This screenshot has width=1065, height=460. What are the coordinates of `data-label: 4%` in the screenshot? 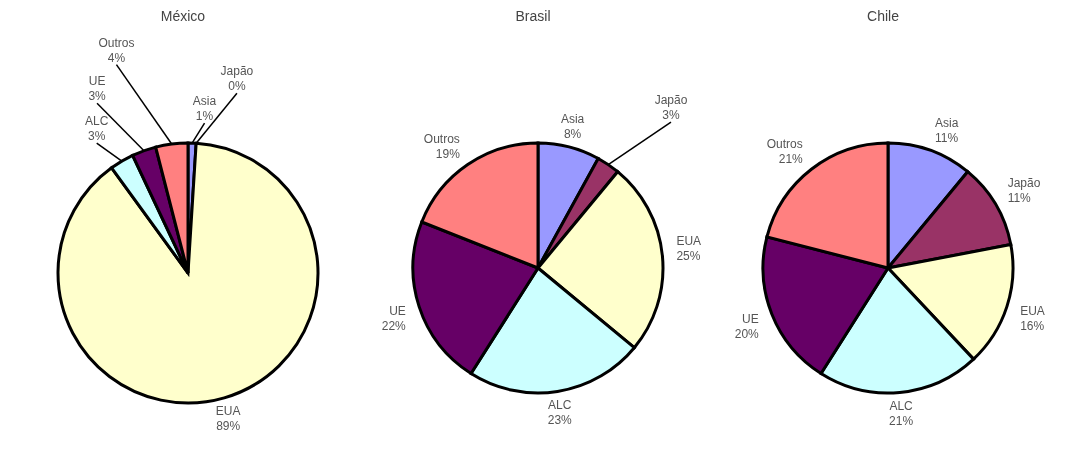 It's located at (116, 57).